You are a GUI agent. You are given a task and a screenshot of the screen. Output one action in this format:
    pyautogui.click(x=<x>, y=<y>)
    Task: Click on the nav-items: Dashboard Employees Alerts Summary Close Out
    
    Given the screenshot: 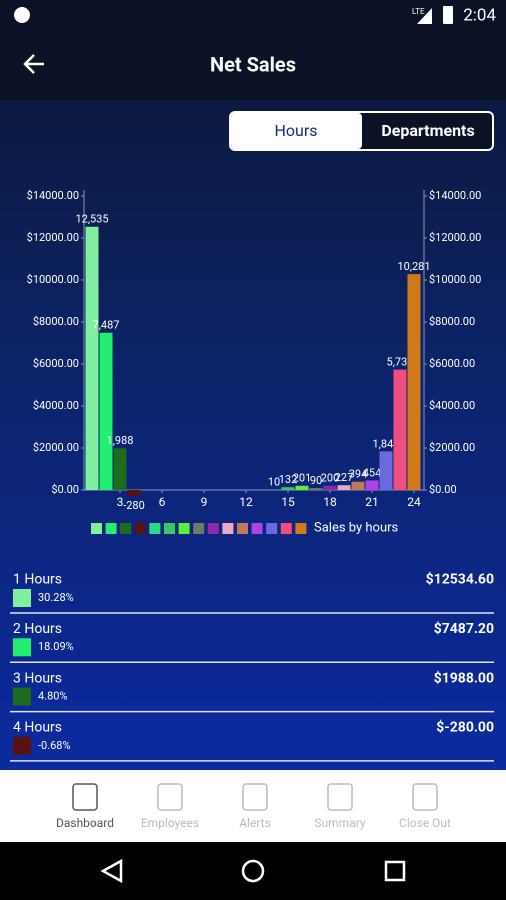 What is the action you would take?
    pyautogui.click(x=253, y=806)
    